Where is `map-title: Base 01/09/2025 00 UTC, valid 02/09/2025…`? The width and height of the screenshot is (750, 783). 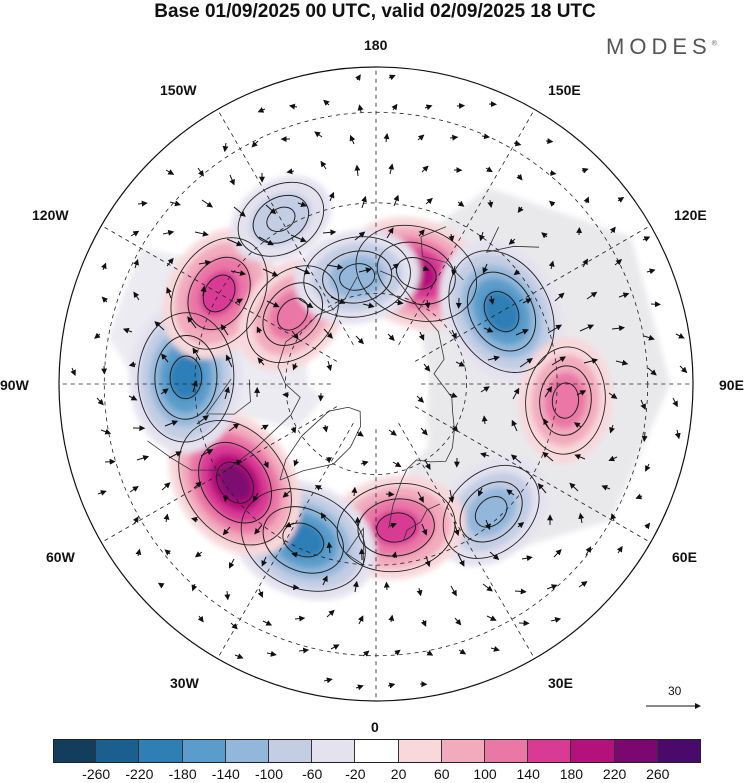 map-title: Base 01/09/2025 00 UTC, valid 02/09/2025… is located at coordinates (375, 11).